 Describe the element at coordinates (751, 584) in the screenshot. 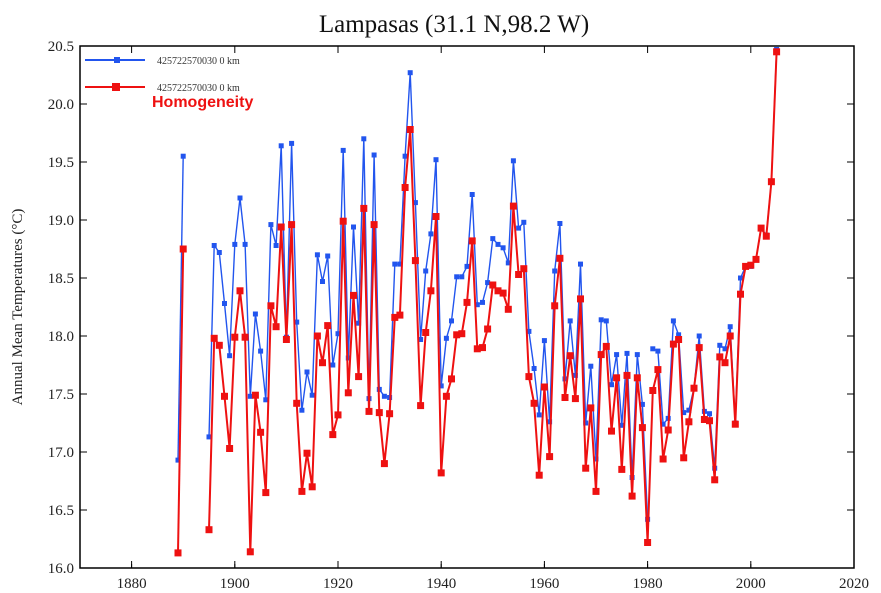

I see `x-tick-label: 2000` at that location.